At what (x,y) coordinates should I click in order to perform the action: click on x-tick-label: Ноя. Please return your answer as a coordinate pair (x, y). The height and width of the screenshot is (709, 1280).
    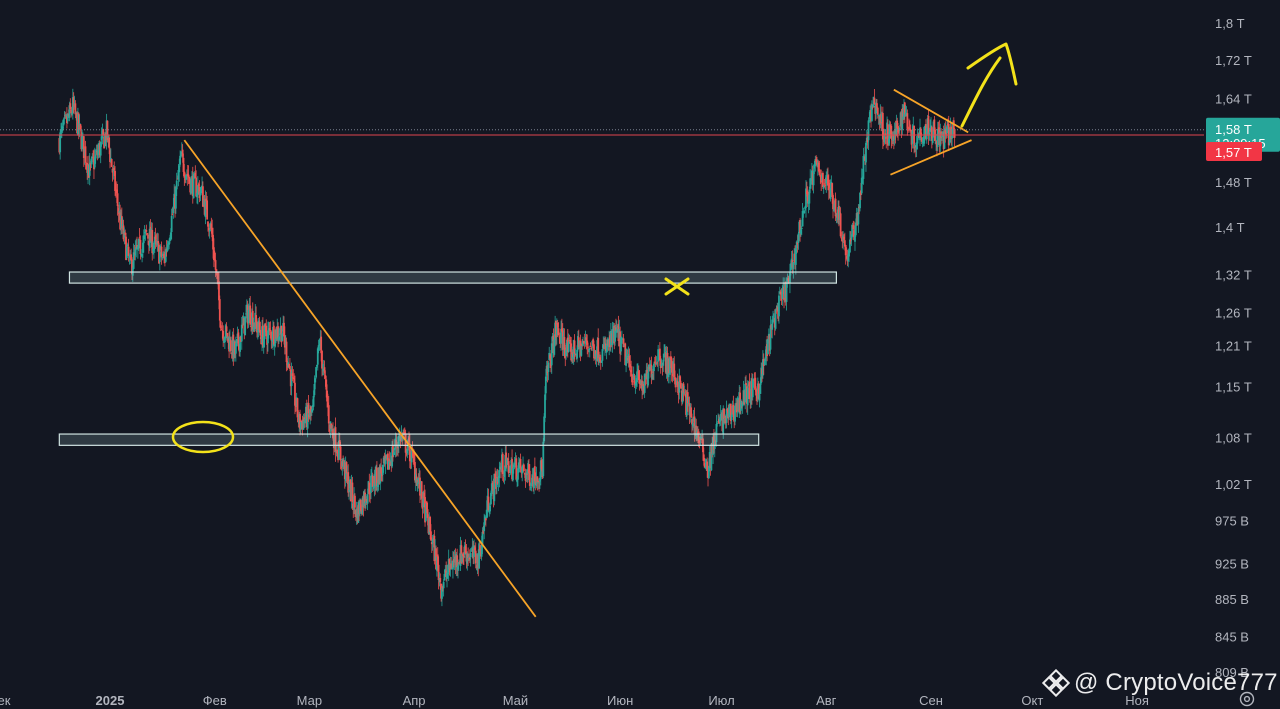
    Looking at the image, I should click on (1137, 700).